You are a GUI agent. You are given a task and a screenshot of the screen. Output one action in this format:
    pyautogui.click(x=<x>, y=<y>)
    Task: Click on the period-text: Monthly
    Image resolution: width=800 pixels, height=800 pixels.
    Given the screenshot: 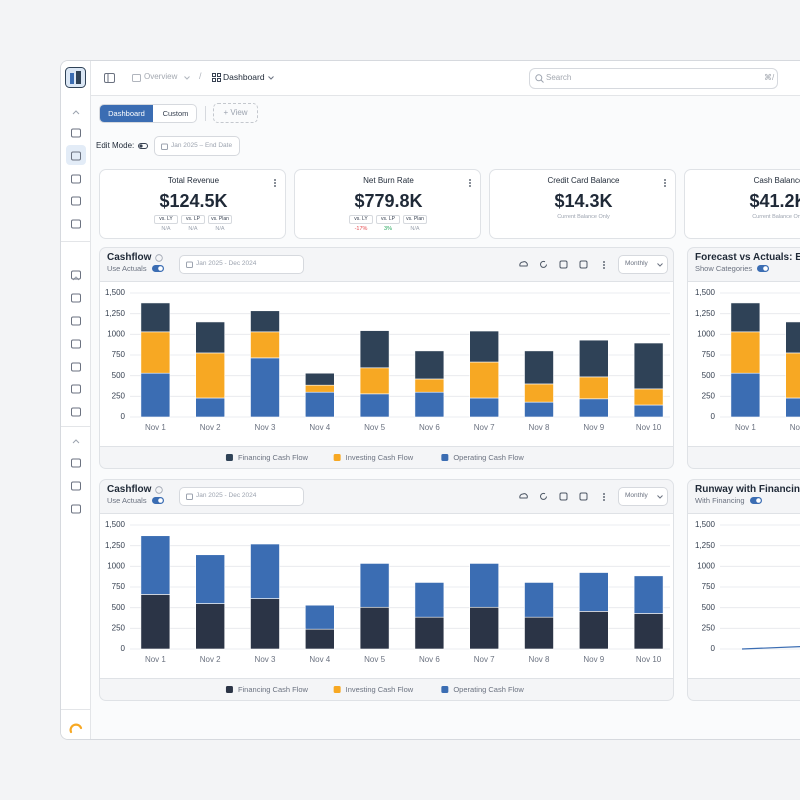 What is the action you would take?
    pyautogui.click(x=636, y=495)
    